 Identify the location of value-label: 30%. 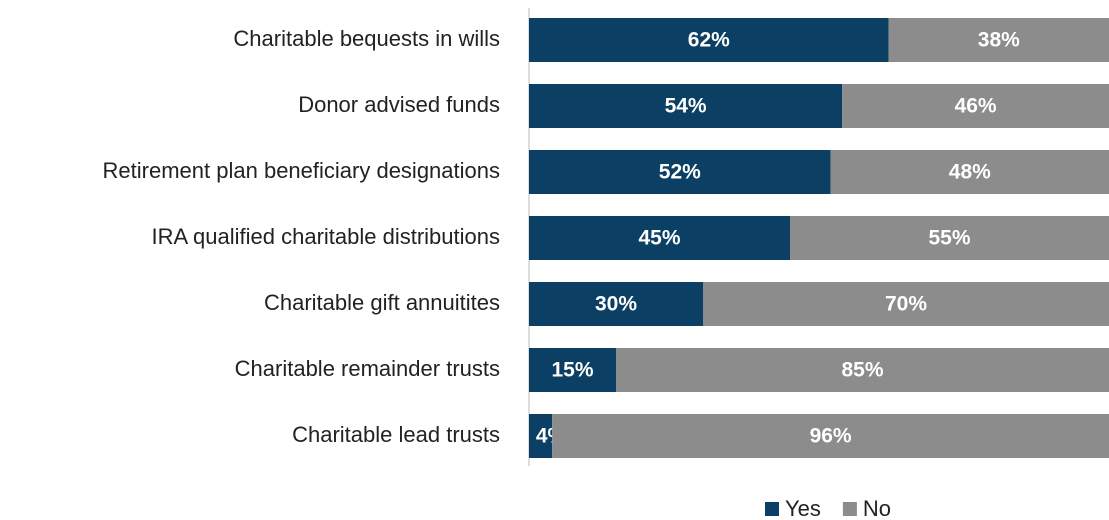
(616, 304).